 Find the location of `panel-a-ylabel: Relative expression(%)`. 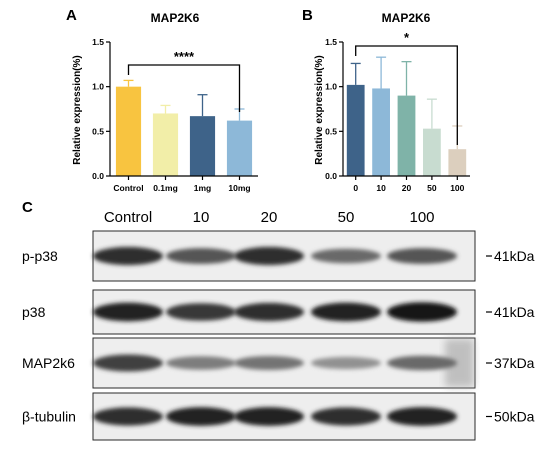

panel-a-ylabel: Relative expression(%) is located at coordinates (77, 110).